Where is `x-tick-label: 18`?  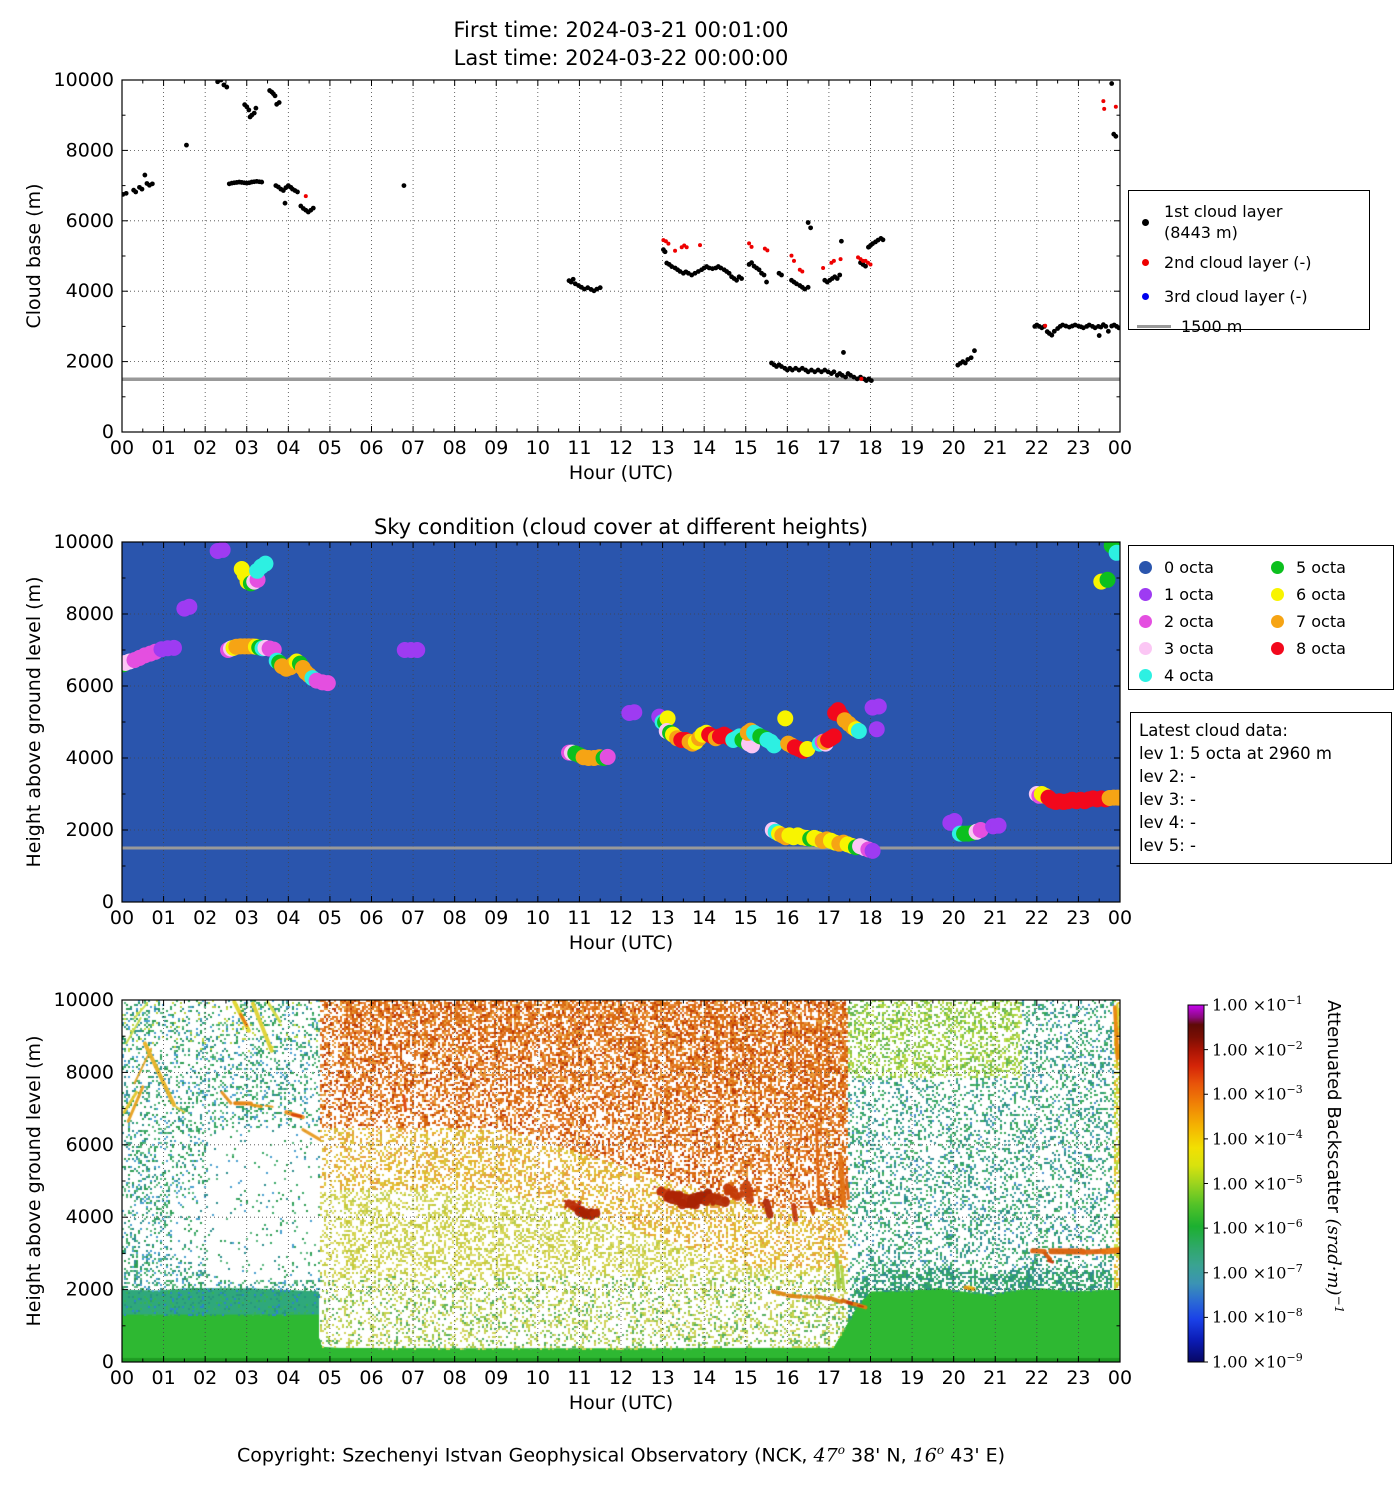 x-tick-label: 18 is located at coordinates (870, 448).